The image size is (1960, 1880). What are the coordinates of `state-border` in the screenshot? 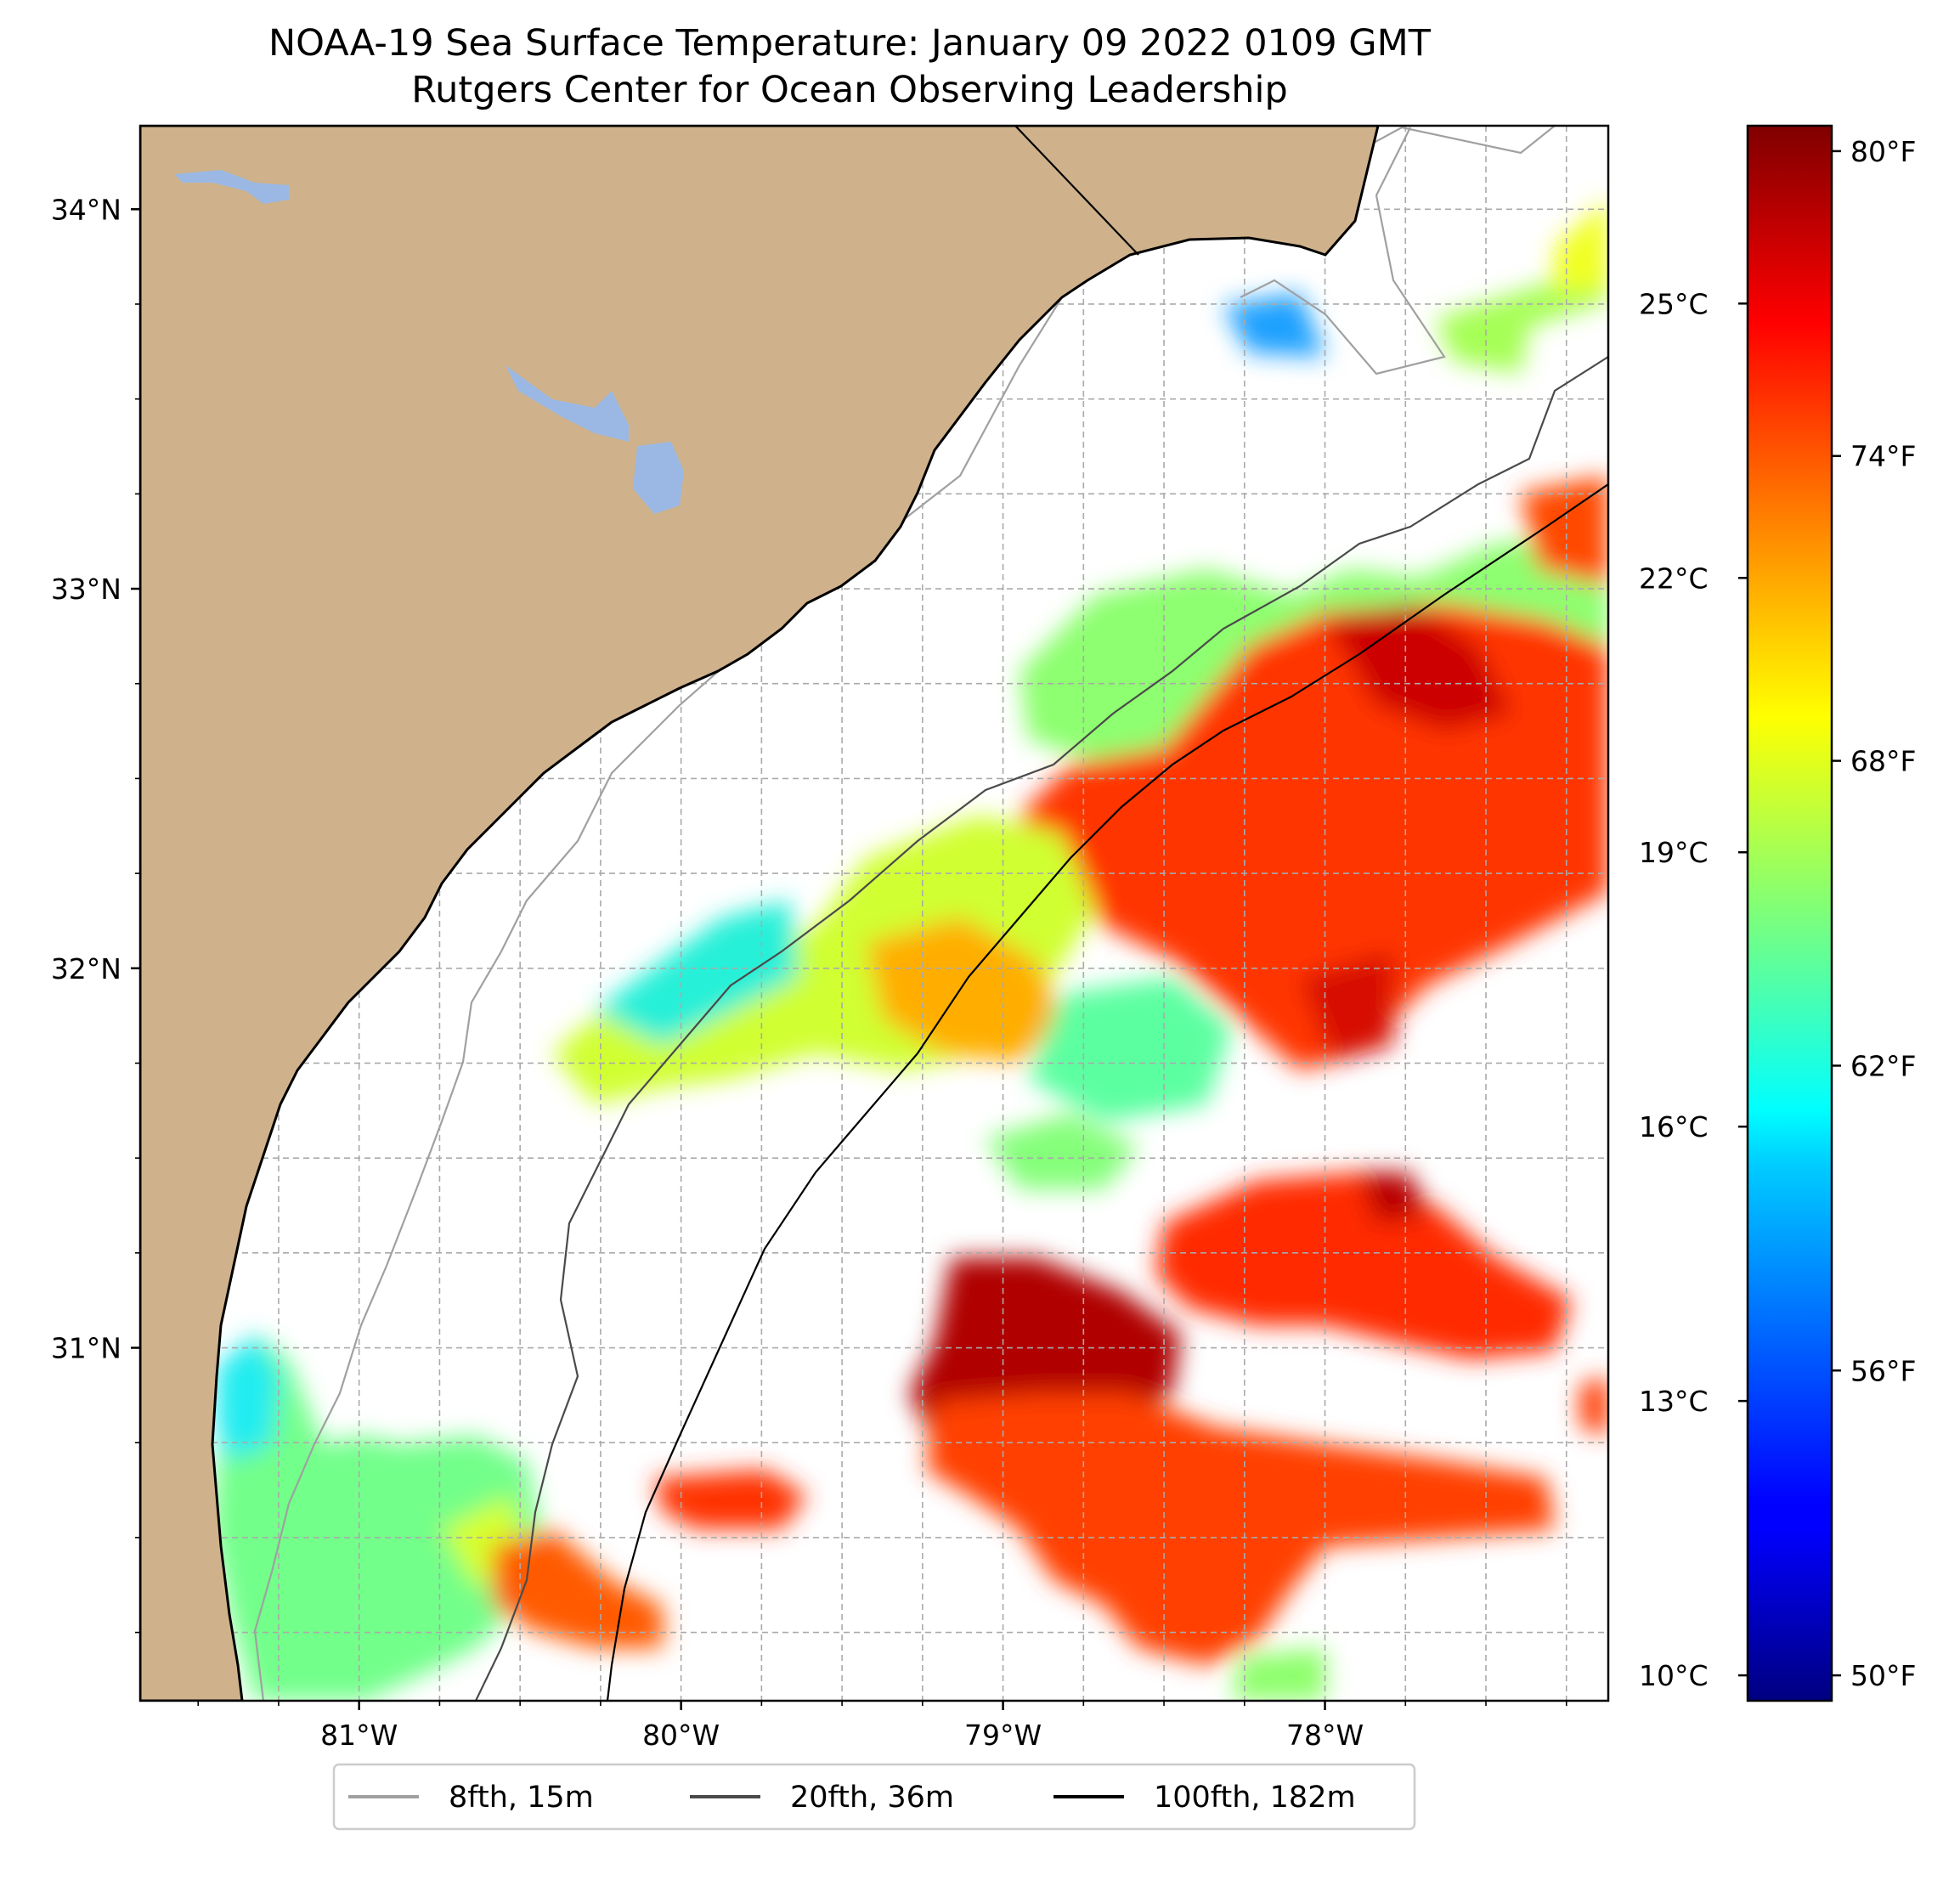 It's located at (1077, 191).